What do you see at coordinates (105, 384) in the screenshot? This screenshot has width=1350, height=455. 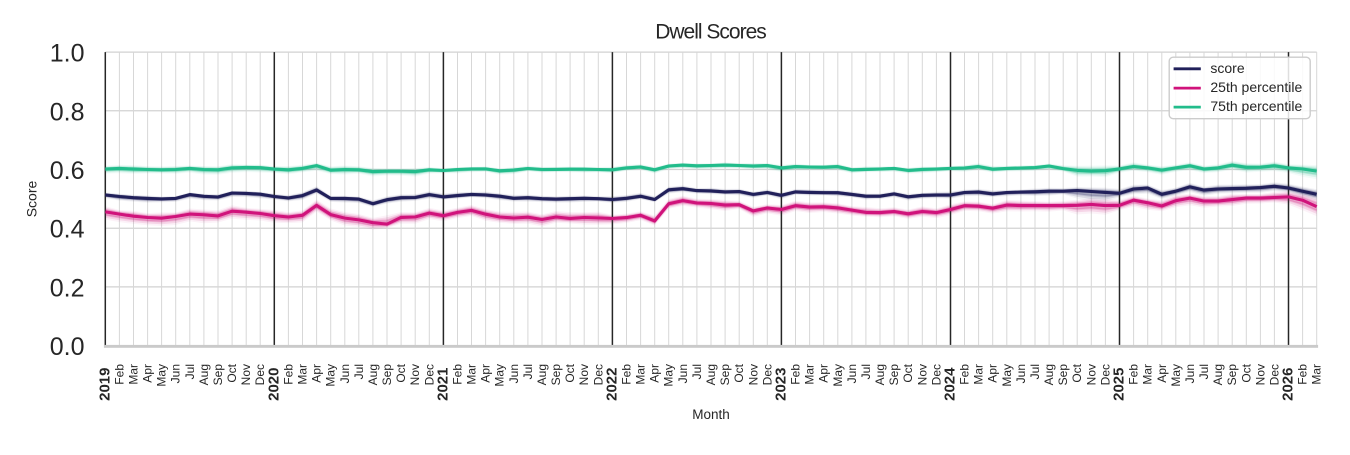 I see `svg-text: 2019` at bounding box center [105, 384].